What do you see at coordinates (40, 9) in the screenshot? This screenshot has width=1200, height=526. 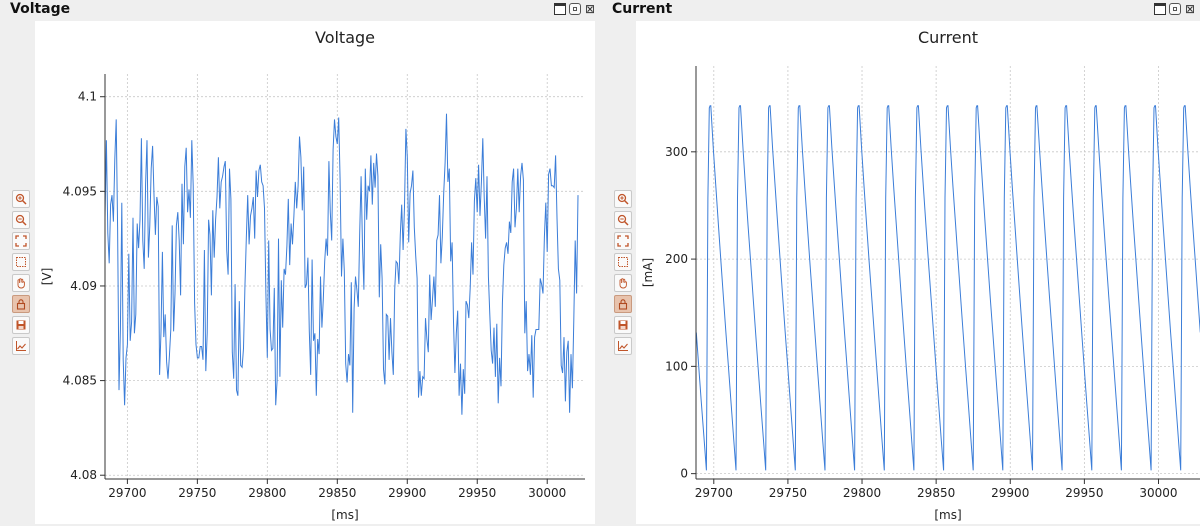 I see `voltage-panel-title: Voltage` at bounding box center [40, 9].